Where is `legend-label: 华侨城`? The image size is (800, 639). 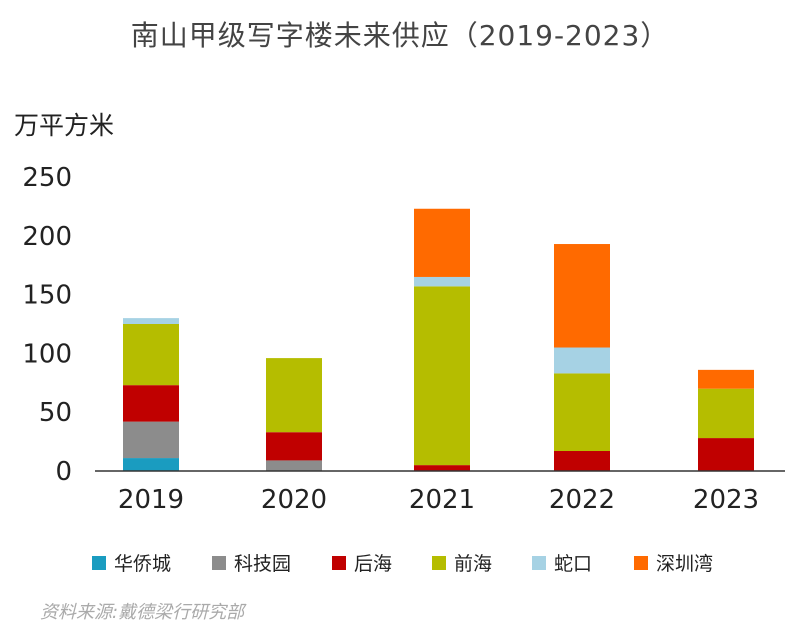
legend-label: 华侨城 is located at coordinates (142, 564).